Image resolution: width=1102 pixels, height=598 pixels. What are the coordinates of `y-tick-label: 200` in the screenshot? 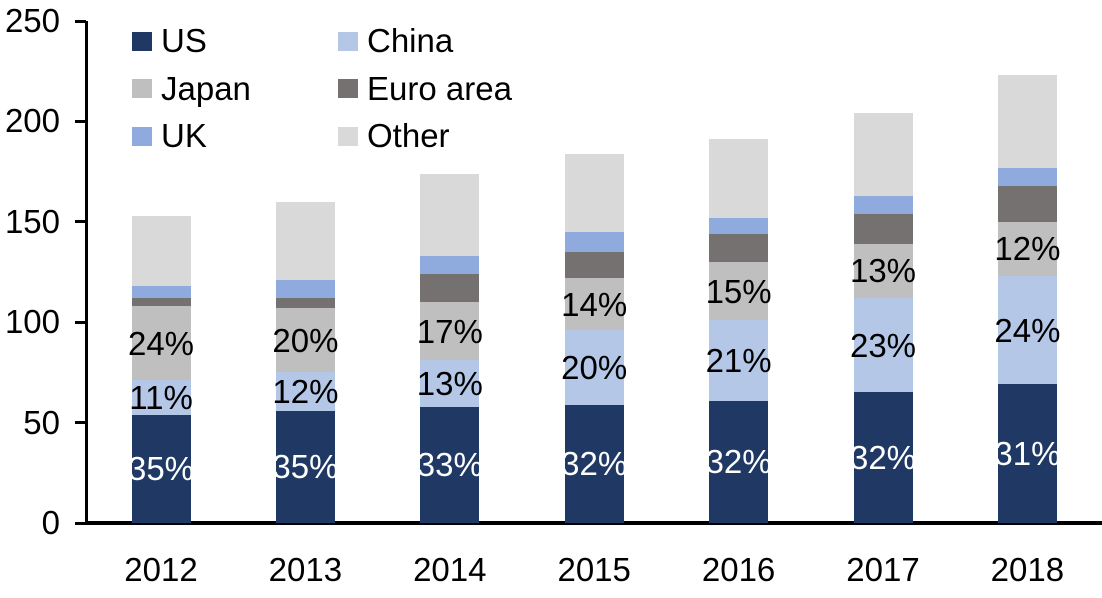 It's located at (32, 121).